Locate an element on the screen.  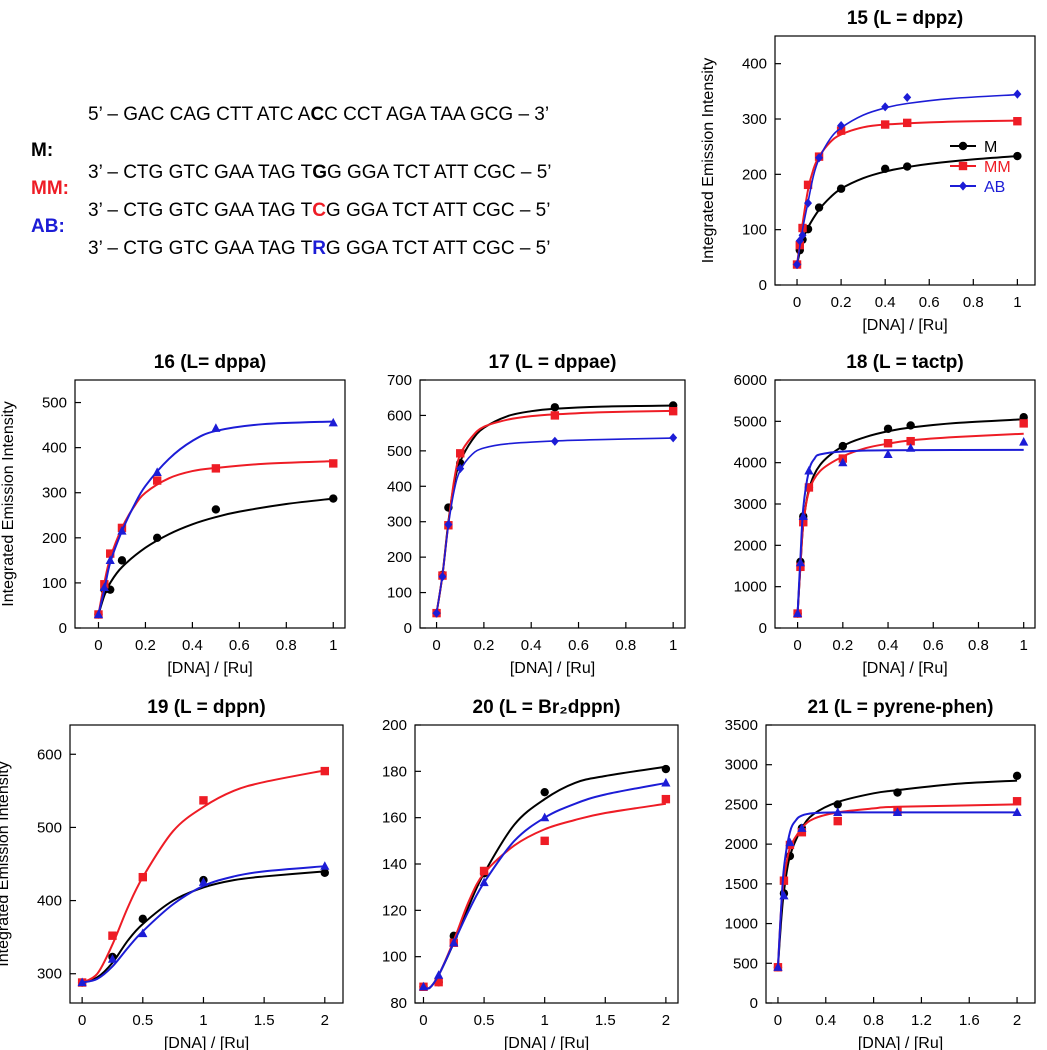
y-tick-label: 700 is located at coordinates (399, 380).